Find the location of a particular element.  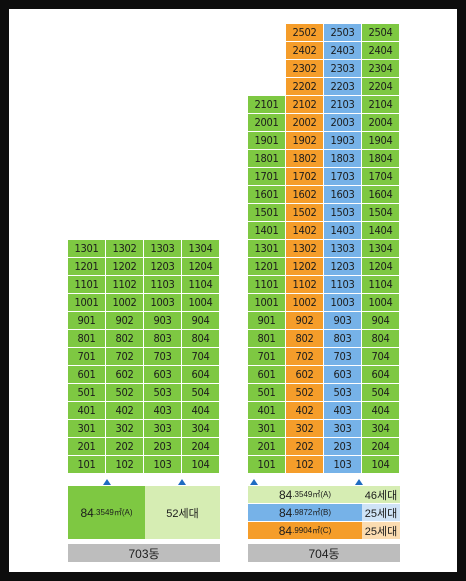

unit-cell: 1702 is located at coordinates (305, 176).